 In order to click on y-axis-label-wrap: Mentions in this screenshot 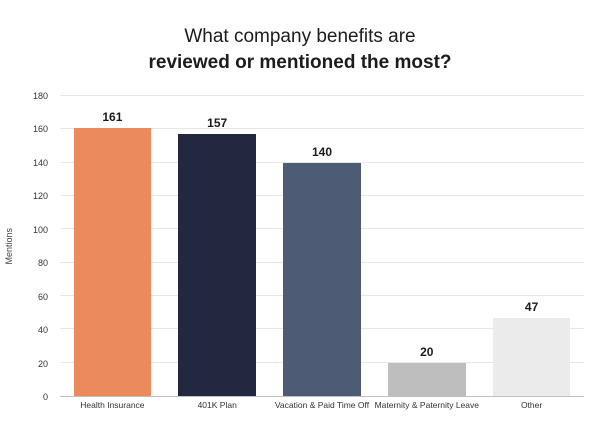, I will do `click(9, 246)`.